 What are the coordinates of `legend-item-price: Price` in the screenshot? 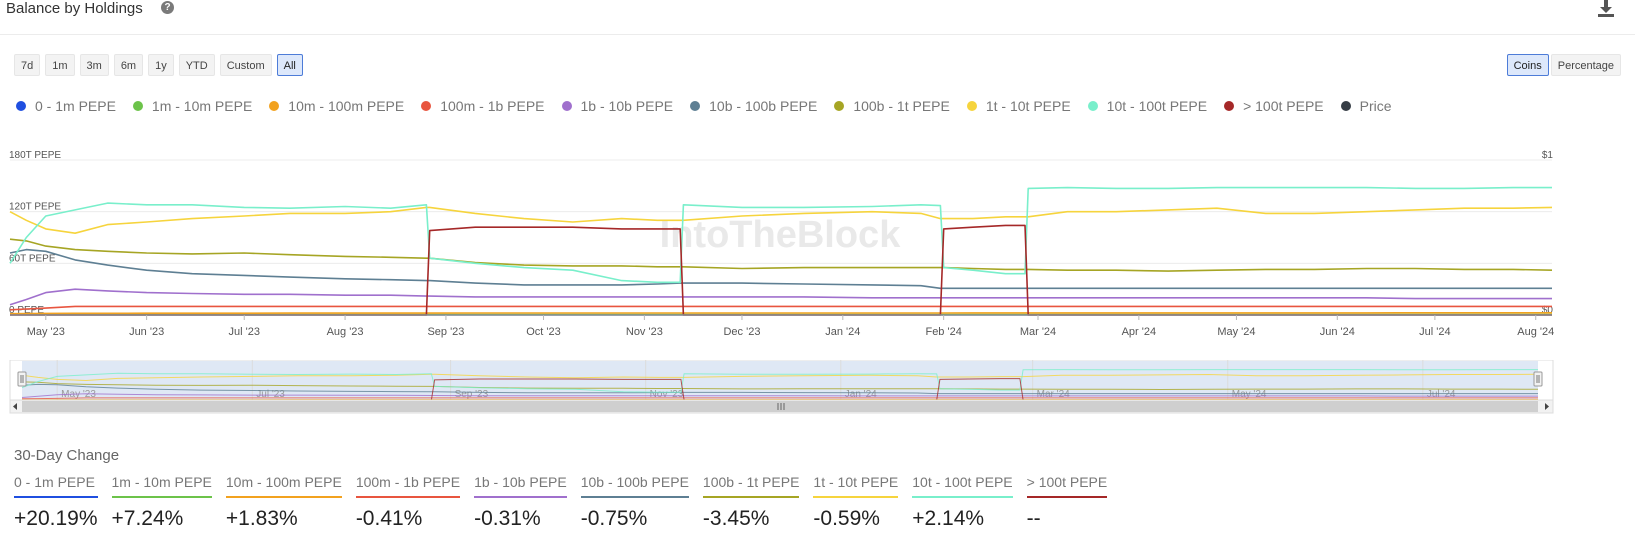 It's located at (1366, 106).